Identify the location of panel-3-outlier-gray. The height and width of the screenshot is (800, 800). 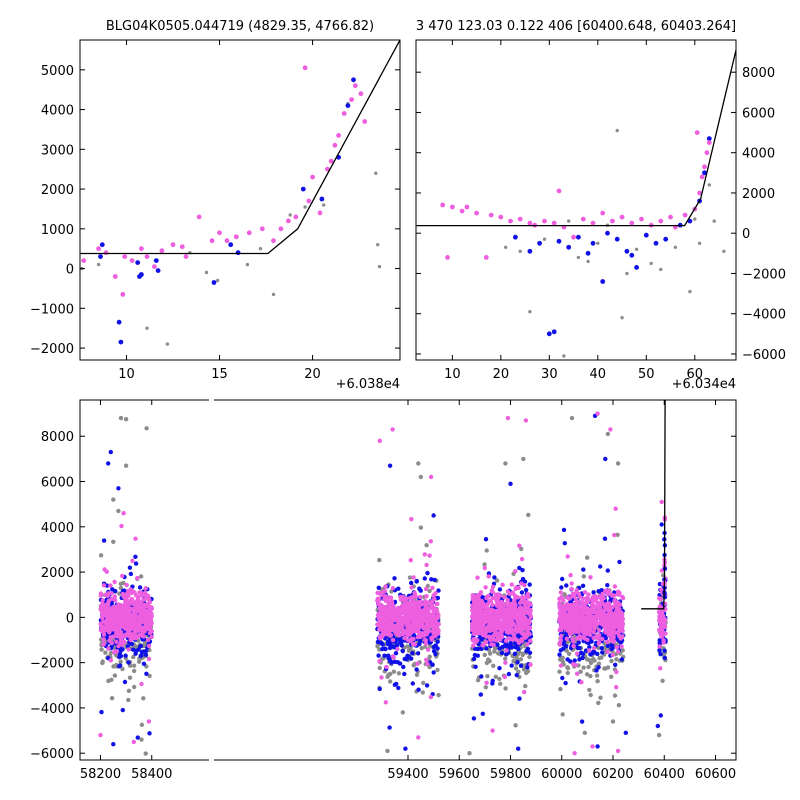
(572, 418).